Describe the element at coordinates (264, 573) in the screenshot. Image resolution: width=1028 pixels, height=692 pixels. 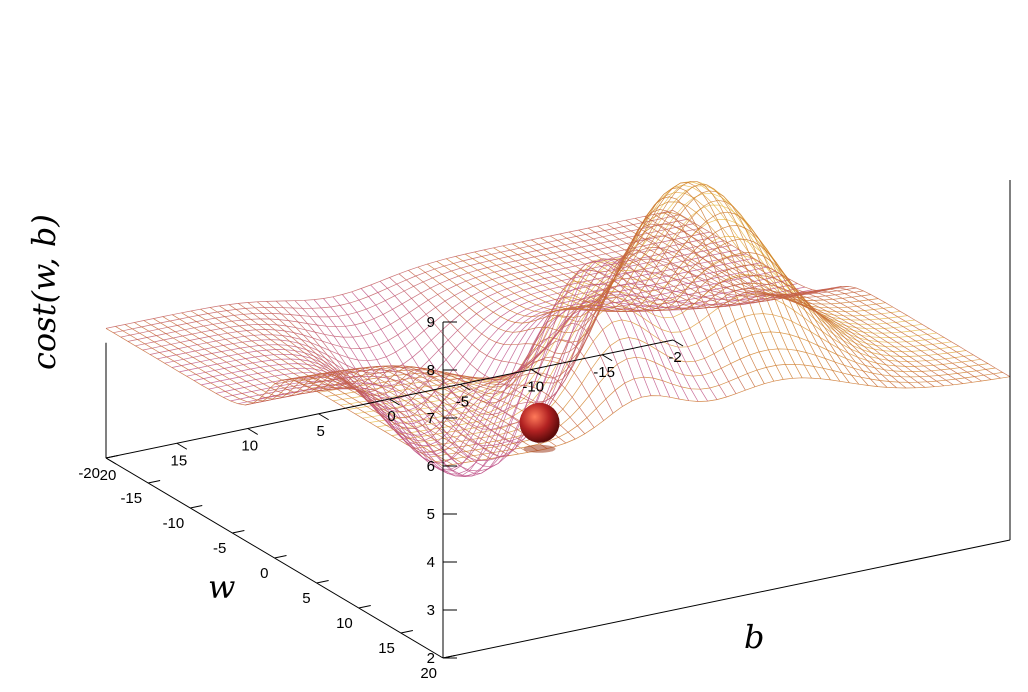
I see `w-tick-label: 0` at that location.